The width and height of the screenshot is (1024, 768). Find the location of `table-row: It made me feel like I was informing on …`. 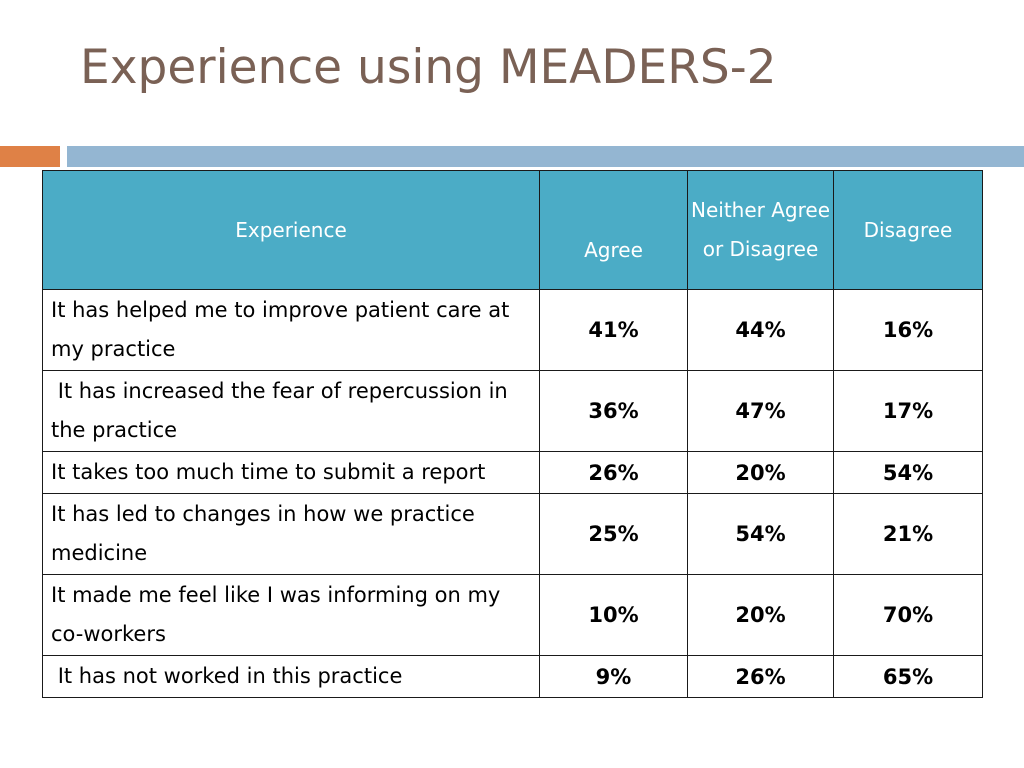

table-row: It made me feel like I was informing on … is located at coordinates (512, 615).